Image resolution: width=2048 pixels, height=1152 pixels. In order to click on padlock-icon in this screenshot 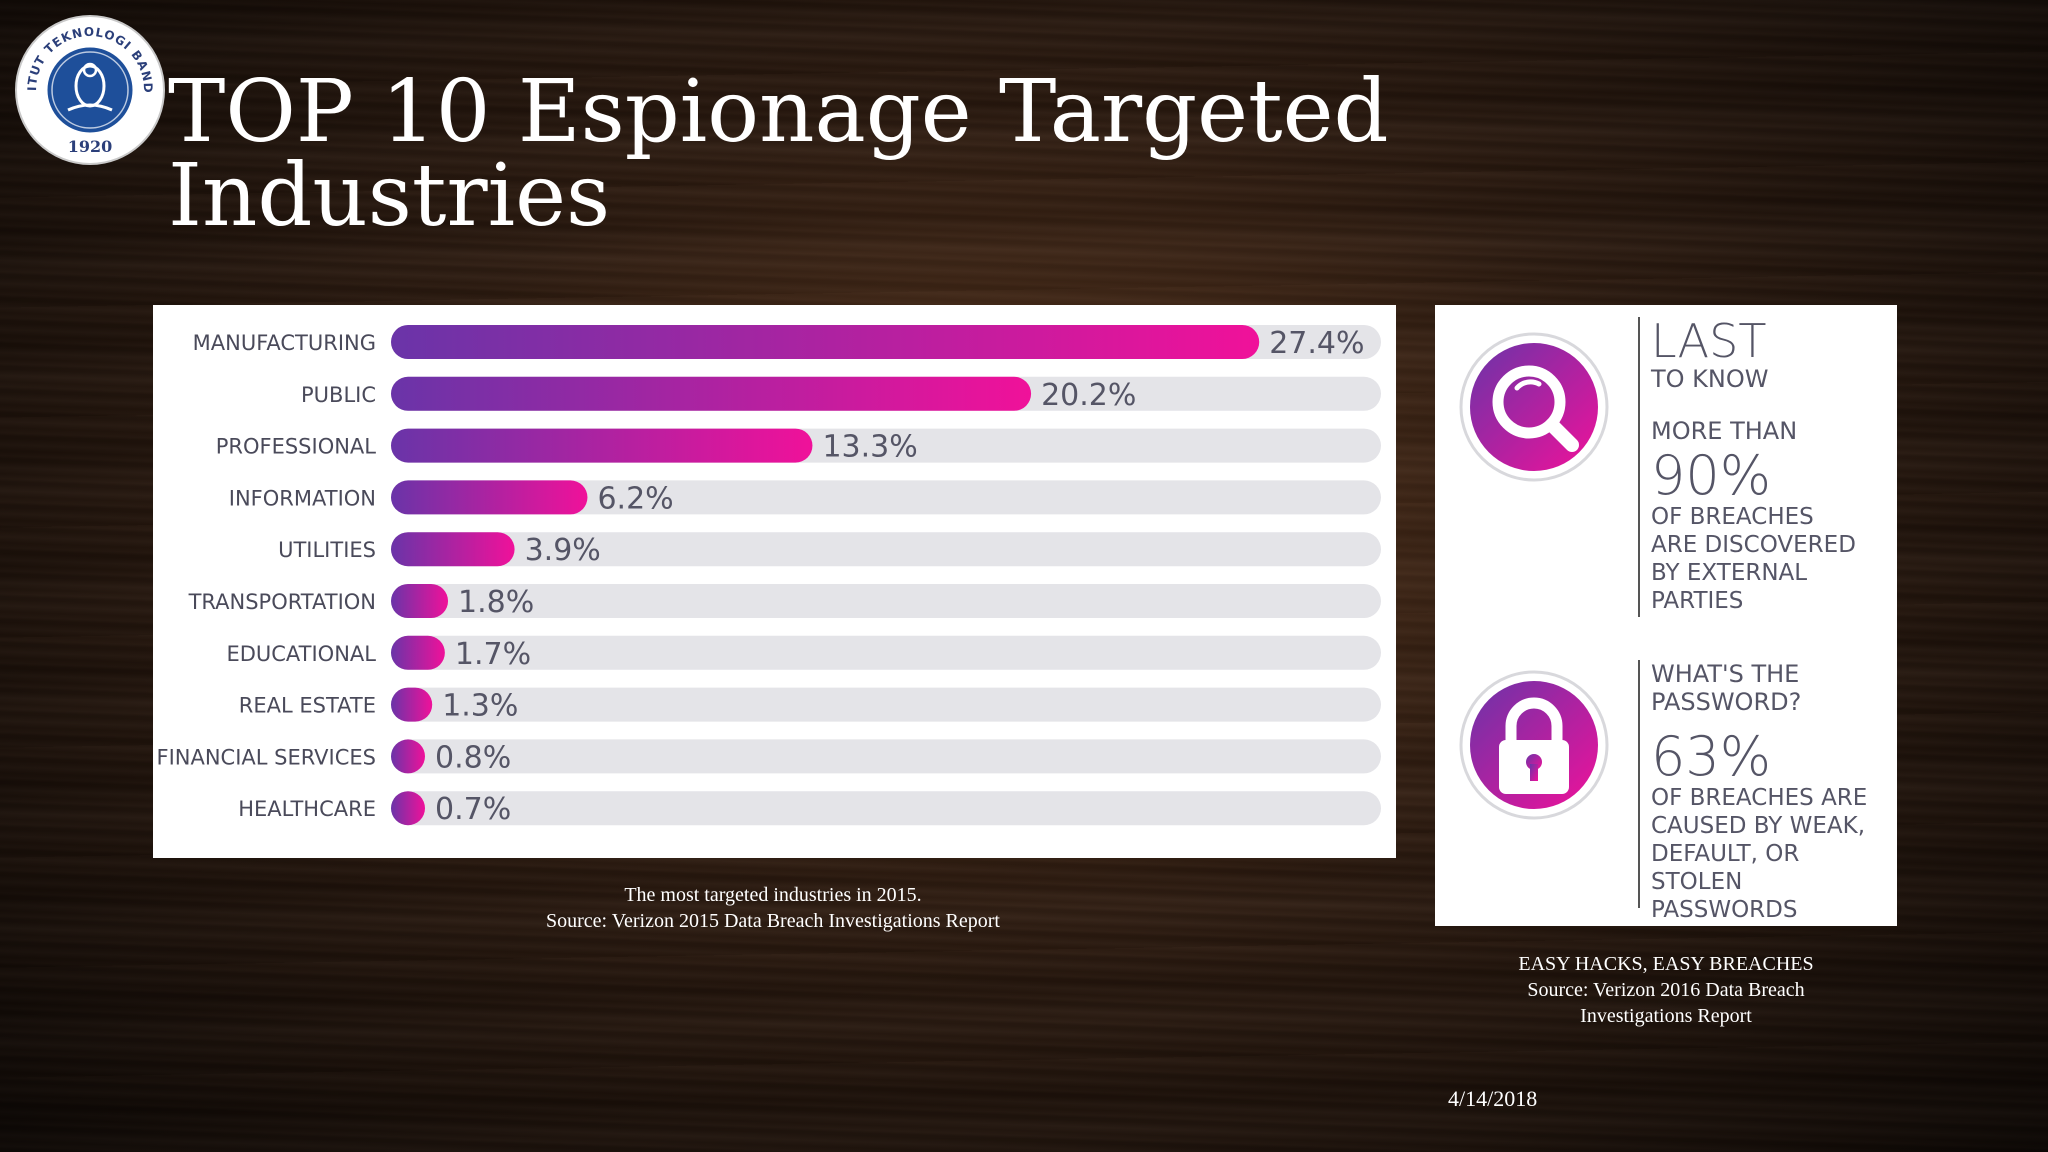, I will do `click(1534, 745)`.